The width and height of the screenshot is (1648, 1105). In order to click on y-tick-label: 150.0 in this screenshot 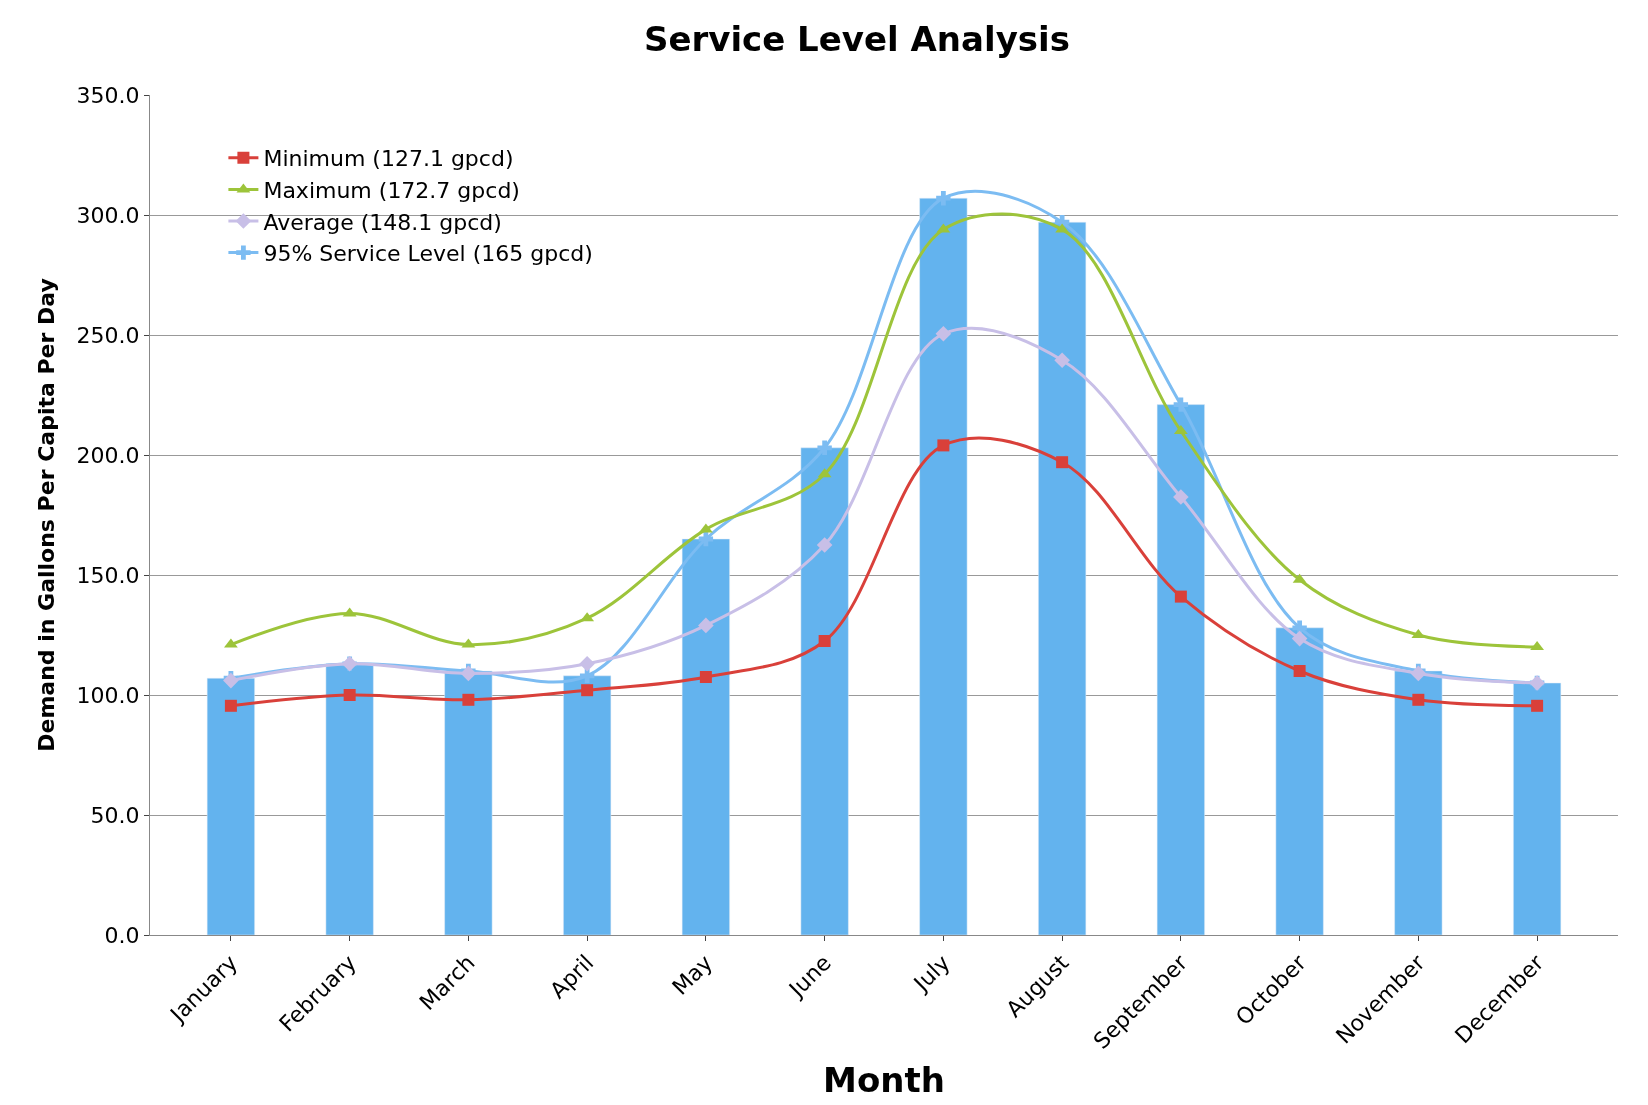, I will do `click(108, 575)`.